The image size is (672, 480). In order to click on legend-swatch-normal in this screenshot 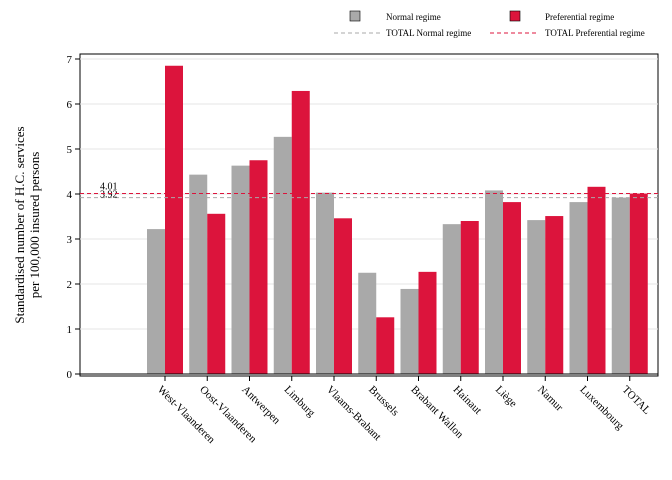, I will do `click(355, 16)`.